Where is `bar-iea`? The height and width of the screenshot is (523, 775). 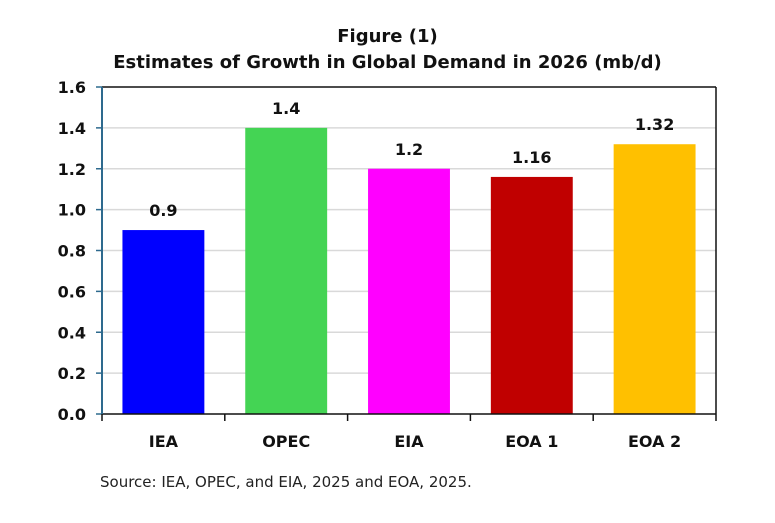 bar-iea is located at coordinates (163, 322).